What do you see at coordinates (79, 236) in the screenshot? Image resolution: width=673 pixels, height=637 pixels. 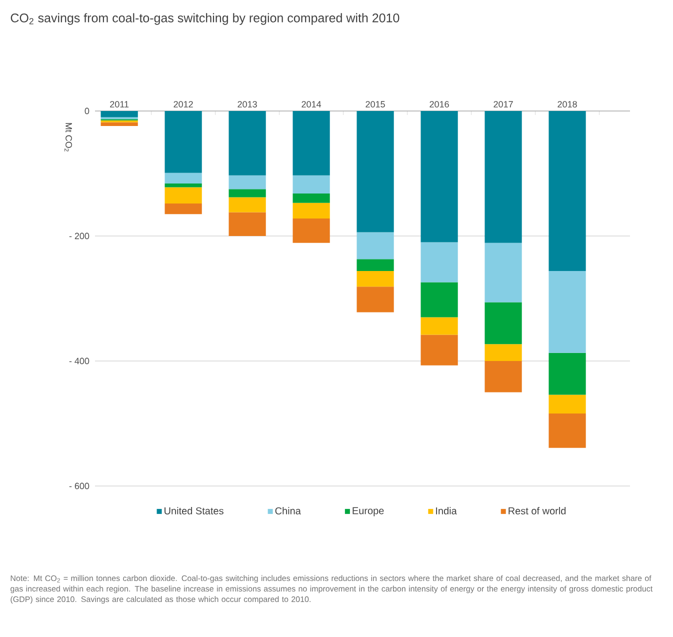 I see `y-tick-label: - 200` at bounding box center [79, 236].